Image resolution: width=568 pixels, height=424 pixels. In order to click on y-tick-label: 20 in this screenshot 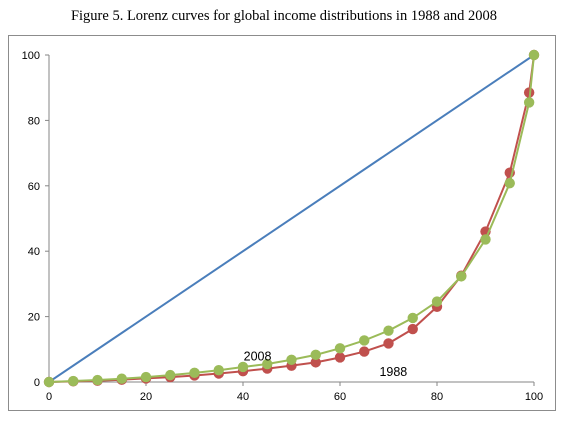, I will do `click(34, 318)`.